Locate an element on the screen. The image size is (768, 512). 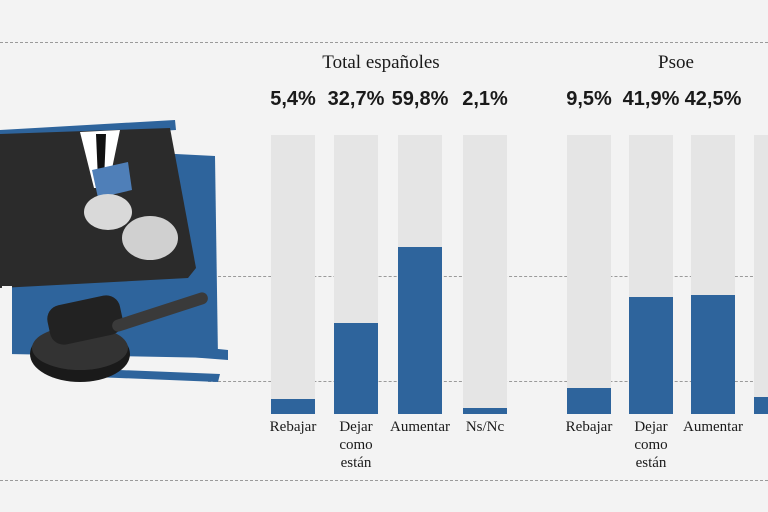
value-label: 32,7% is located at coordinates (356, 99).